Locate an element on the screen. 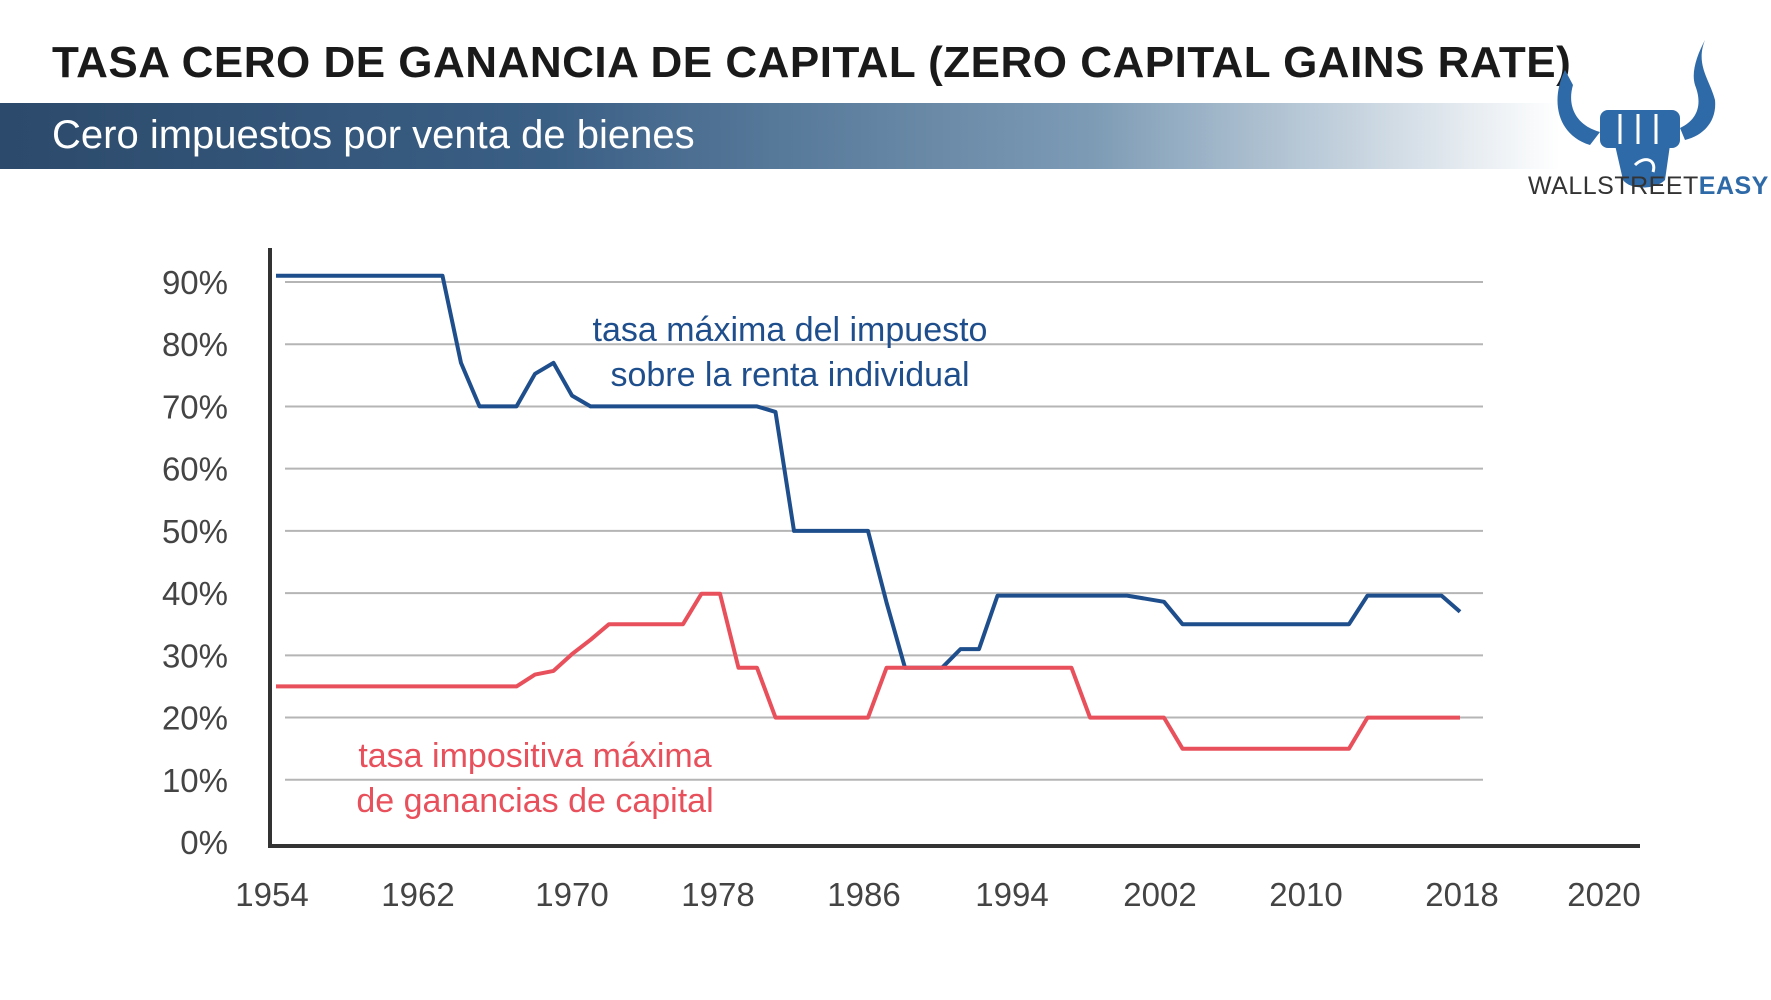  y-axis-ticks: 0% 10% 20% 30% 40% 50% 60% 70% 80% 90% is located at coordinates (195, 562).